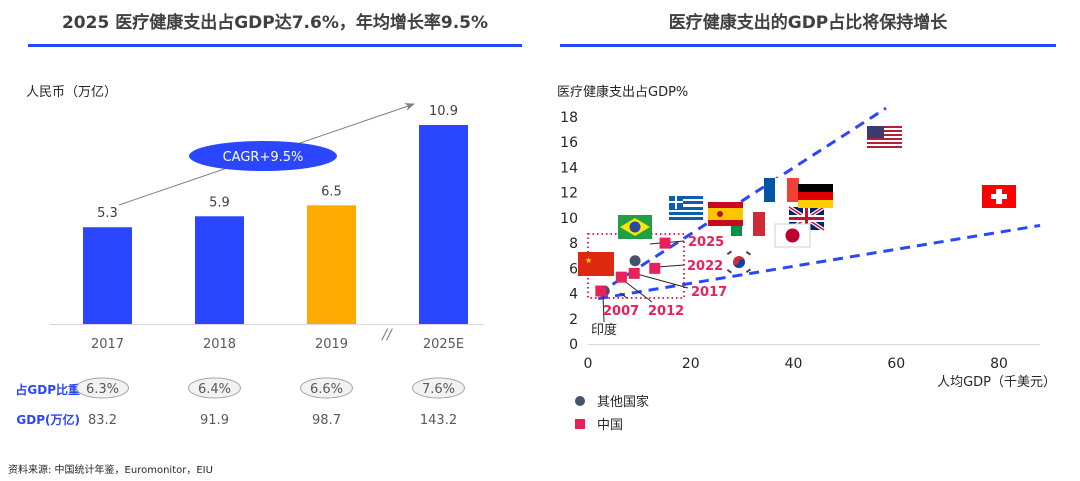 The height and width of the screenshot is (481, 1080). What do you see at coordinates (569, 231) in the screenshot?
I see `y-tick-labels: 0 2 4 6 8 10 12 14 16 18` at bounding box center [569, 231].